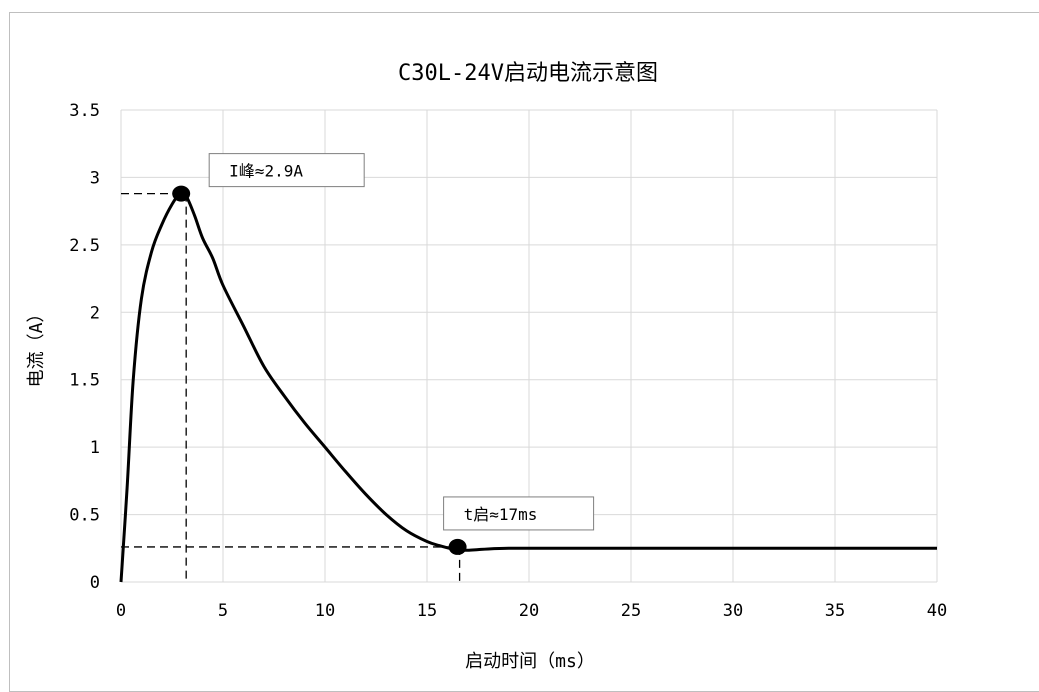 The width and height of the screenshot is (1039, 692). Describe the element at coordinates (95, 448) in the screenshot. I see `y-tick-label: 1` at that location.